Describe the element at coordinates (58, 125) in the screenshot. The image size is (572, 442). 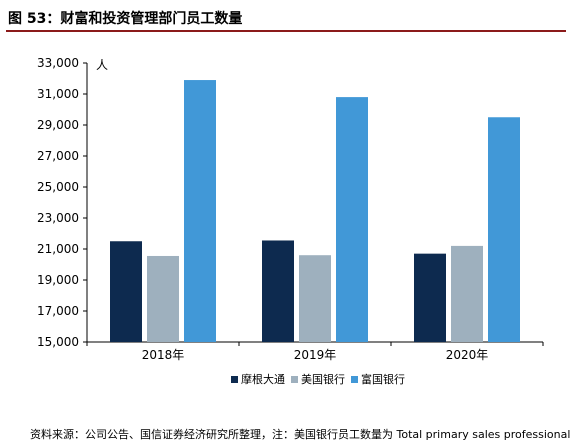
I see `y-tick-label: 29,000` at that location.